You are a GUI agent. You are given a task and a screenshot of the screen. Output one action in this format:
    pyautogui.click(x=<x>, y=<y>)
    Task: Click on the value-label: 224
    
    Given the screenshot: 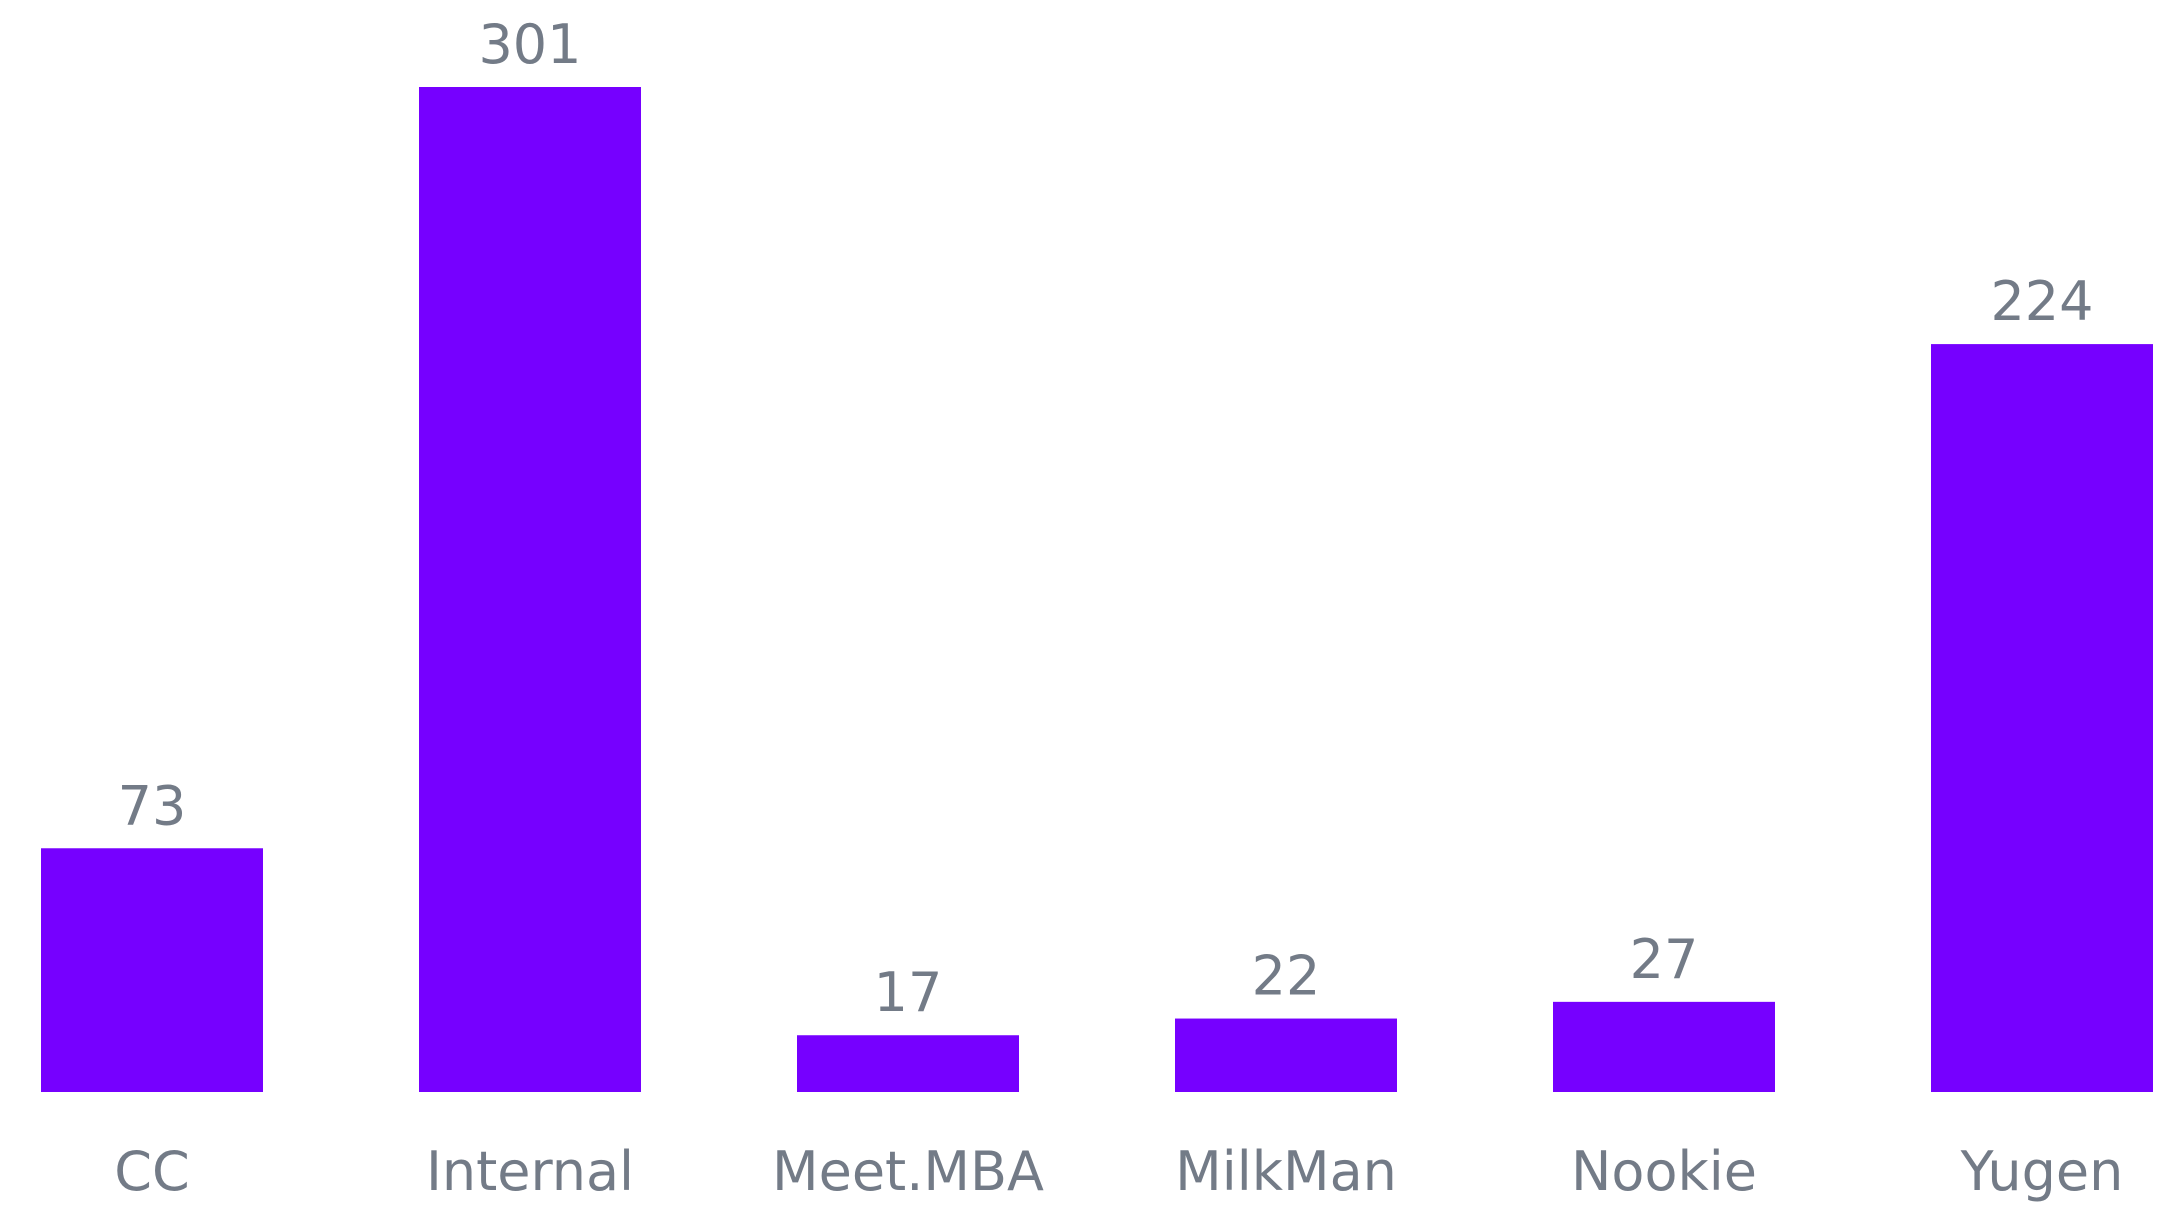 What is the action you would take?
    pyautogui.click(x=2041, y=301)
    